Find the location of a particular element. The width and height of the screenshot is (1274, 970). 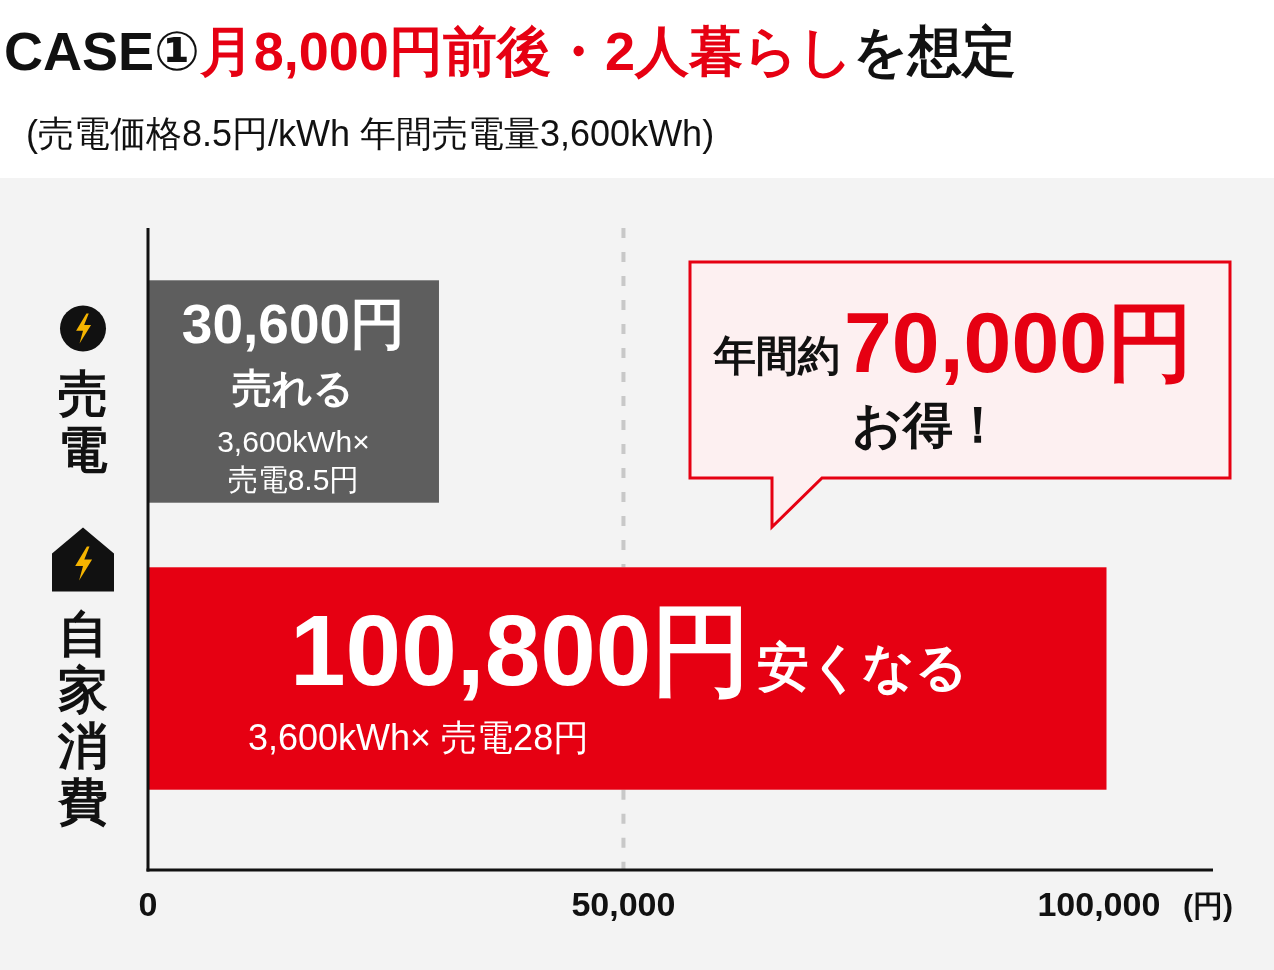

annotation: お得！ is located at coordinates (927, 425).